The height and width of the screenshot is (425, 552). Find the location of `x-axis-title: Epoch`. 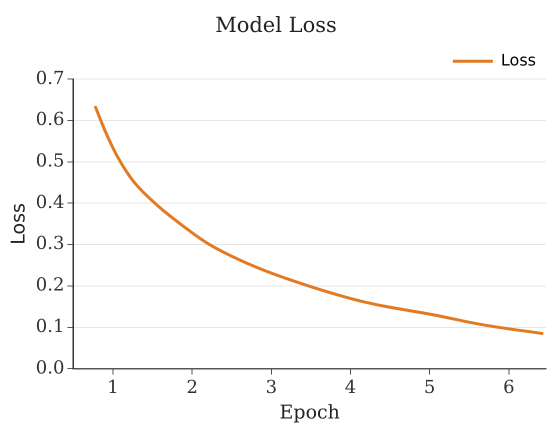

x-axis-title: Epoch is located at coordinates (310, 413).